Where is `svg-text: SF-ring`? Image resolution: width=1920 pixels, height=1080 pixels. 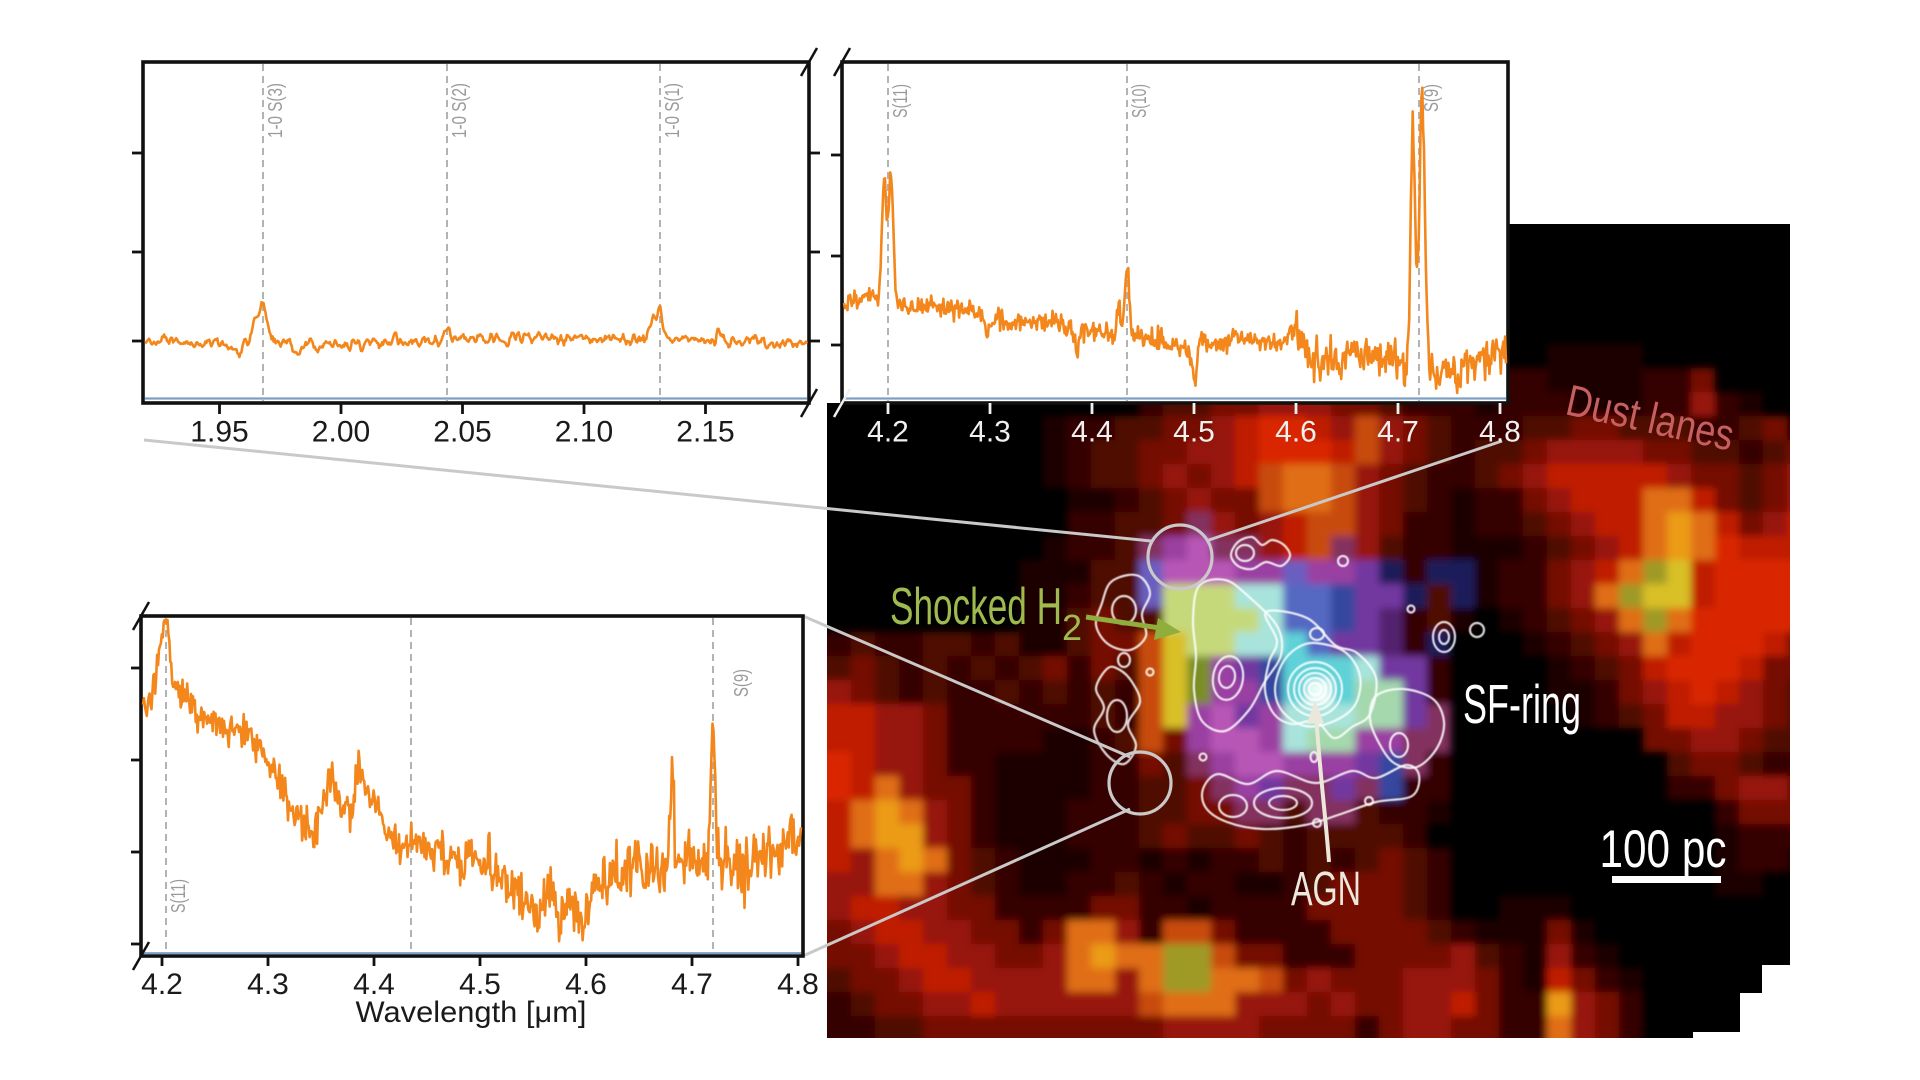 svg-text: SF-ring is located at coordinates (1522, 704).